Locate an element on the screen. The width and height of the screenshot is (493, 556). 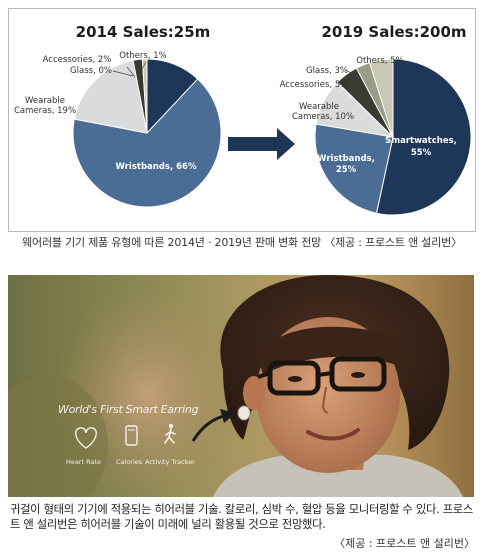
label-2014-accessories: Accessories, 2% is located at coordinates (77, 60).